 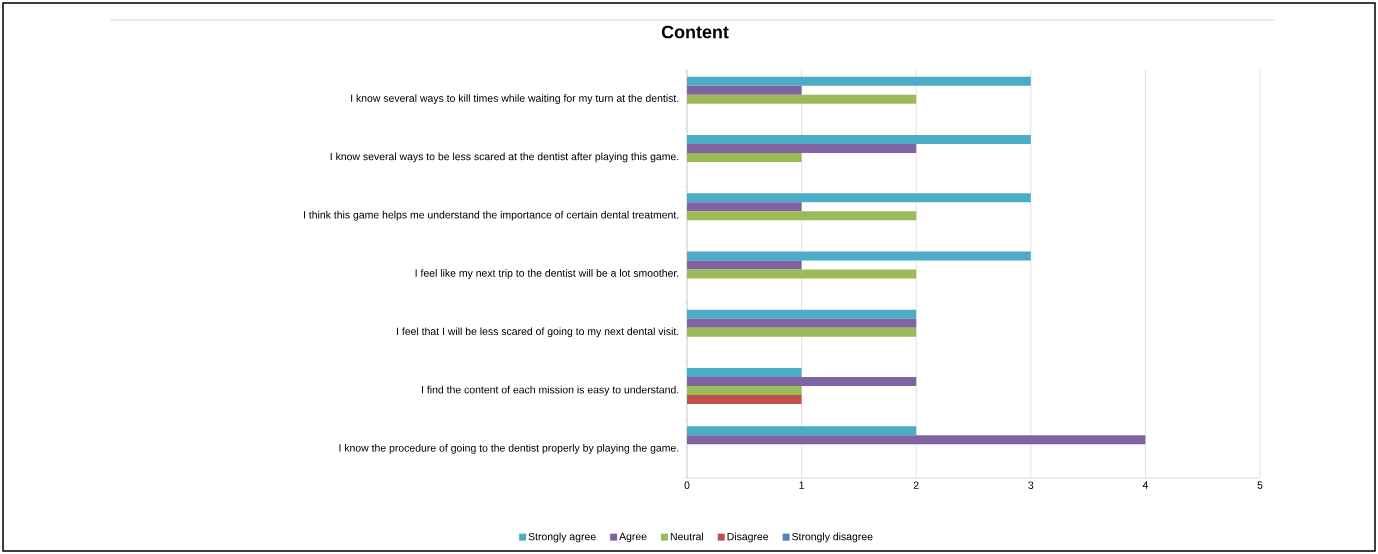 What do you see at coordinates (550, 390) in the screenshot?
I see `y-tick-label: I find the content of each mission is easy to understand.` at bounding box center [550, 390].